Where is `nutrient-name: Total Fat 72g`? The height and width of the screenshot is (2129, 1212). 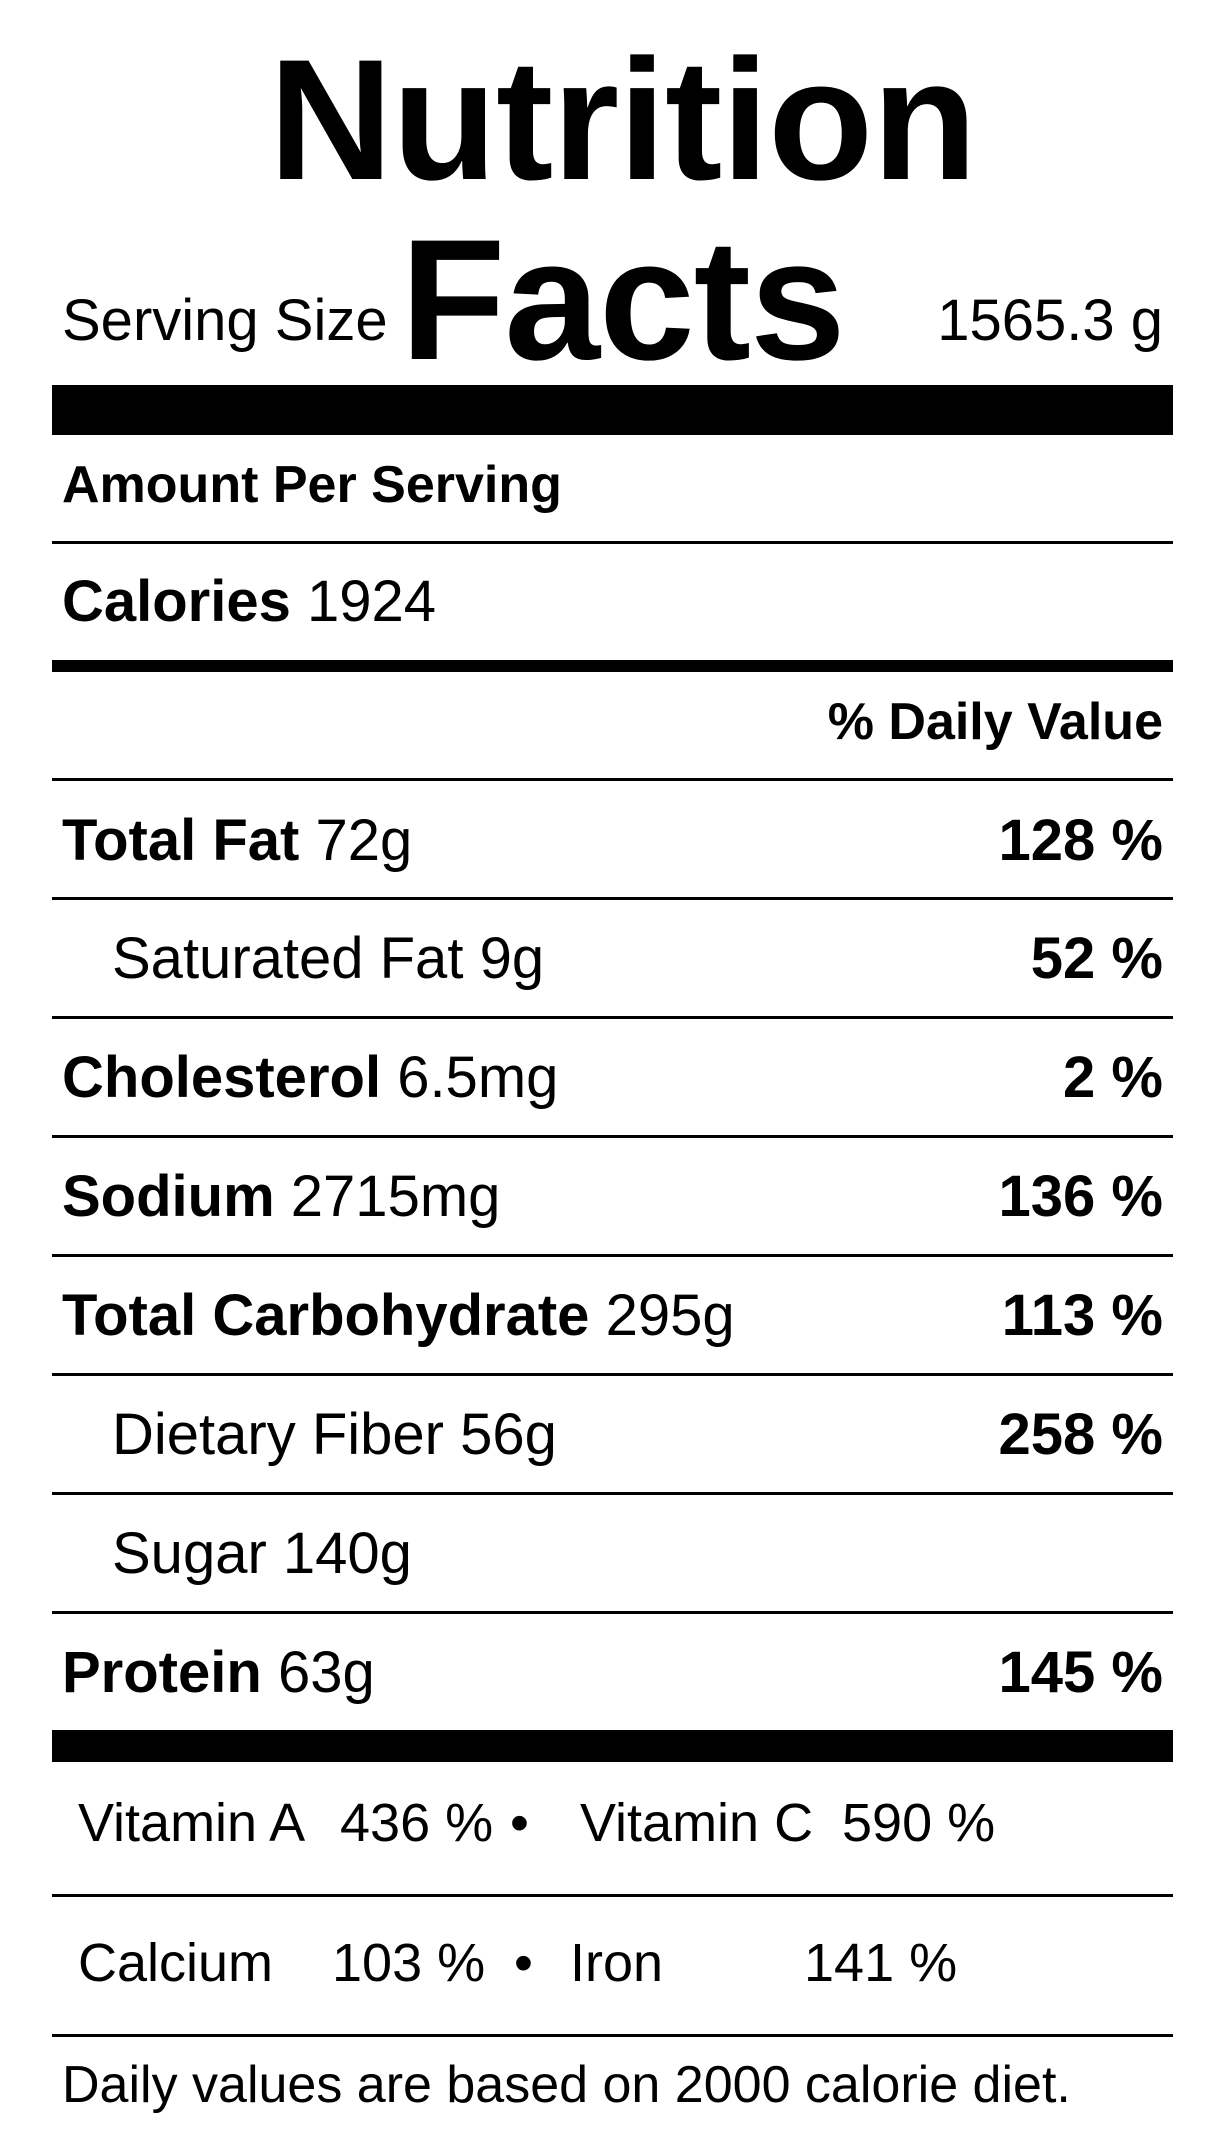 nutrient-name: Total Fat 72g is located at coordinates (237, 840).